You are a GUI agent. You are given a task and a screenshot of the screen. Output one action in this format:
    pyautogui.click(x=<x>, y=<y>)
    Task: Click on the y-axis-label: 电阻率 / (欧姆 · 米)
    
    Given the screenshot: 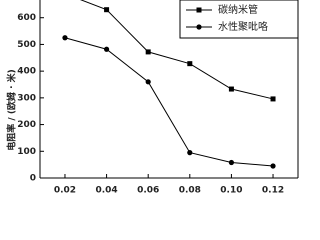 What is the action you would take?
    pyautogui.click(x=12, y=109)
    